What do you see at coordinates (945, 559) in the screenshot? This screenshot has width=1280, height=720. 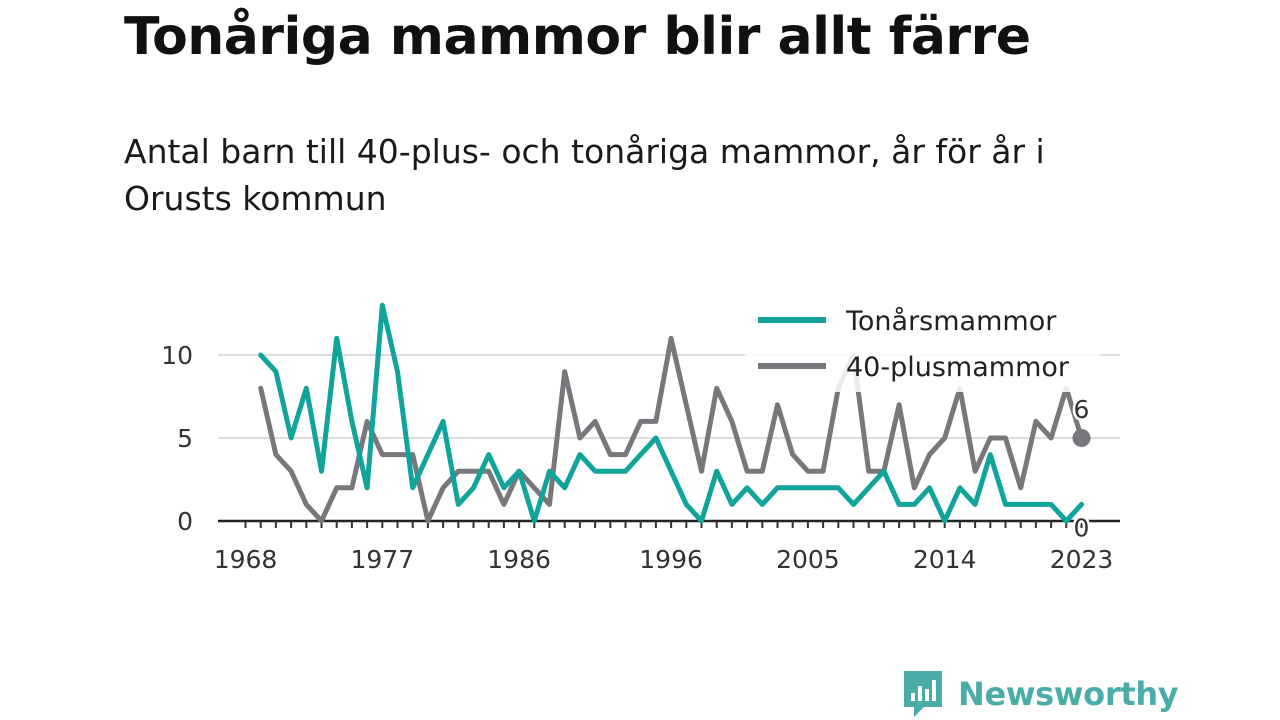 I see `x-tick-label-2014: 2014` at bounding box center [945, 559].